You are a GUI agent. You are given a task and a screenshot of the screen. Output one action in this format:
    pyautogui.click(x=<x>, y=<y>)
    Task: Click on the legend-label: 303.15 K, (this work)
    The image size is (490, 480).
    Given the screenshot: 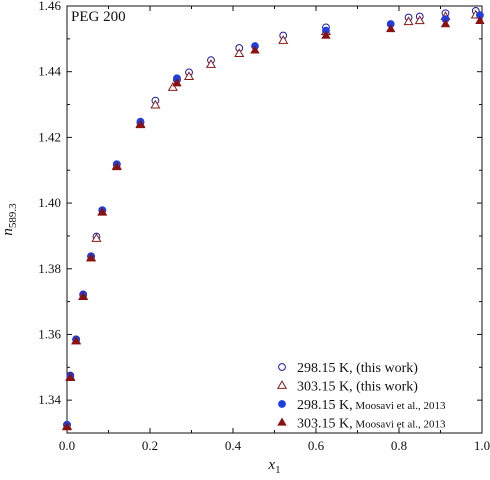 What is the action you would take?
    pyautogui.click(x=357, y=387)
    